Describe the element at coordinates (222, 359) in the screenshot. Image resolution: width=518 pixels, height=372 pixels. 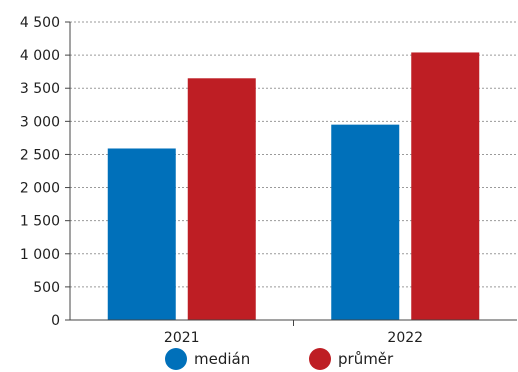
I see `legend-label-medián: medián` at that location.